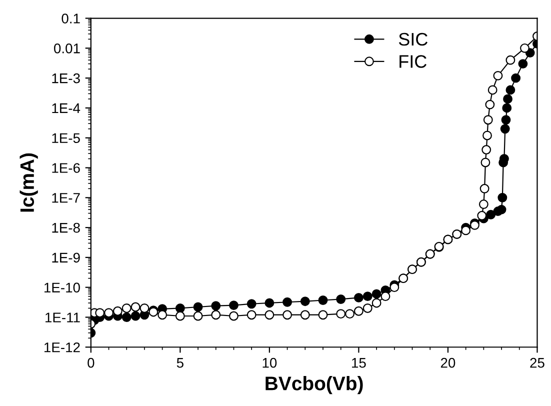 The image size is (551, 406). I want to click on y-tick-label: 1E-12, so click(62, 347).